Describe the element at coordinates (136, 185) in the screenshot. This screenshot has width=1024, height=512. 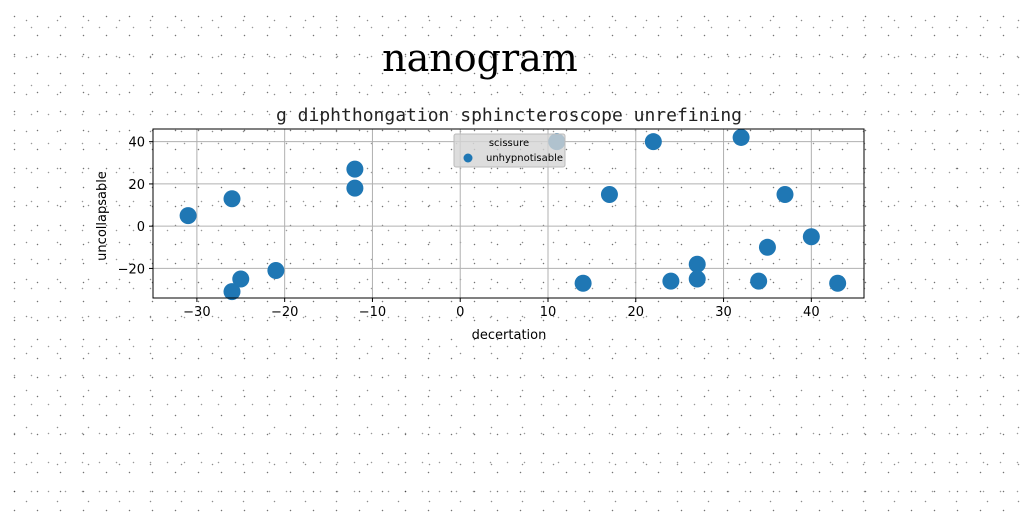
I see `y-tick-label: 20` at that location.